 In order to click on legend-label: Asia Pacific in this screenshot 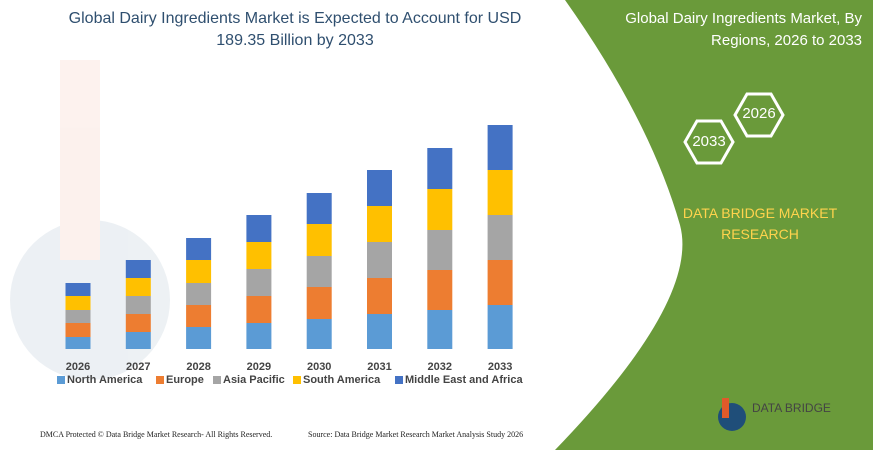, I will do `click(254, 380)`.